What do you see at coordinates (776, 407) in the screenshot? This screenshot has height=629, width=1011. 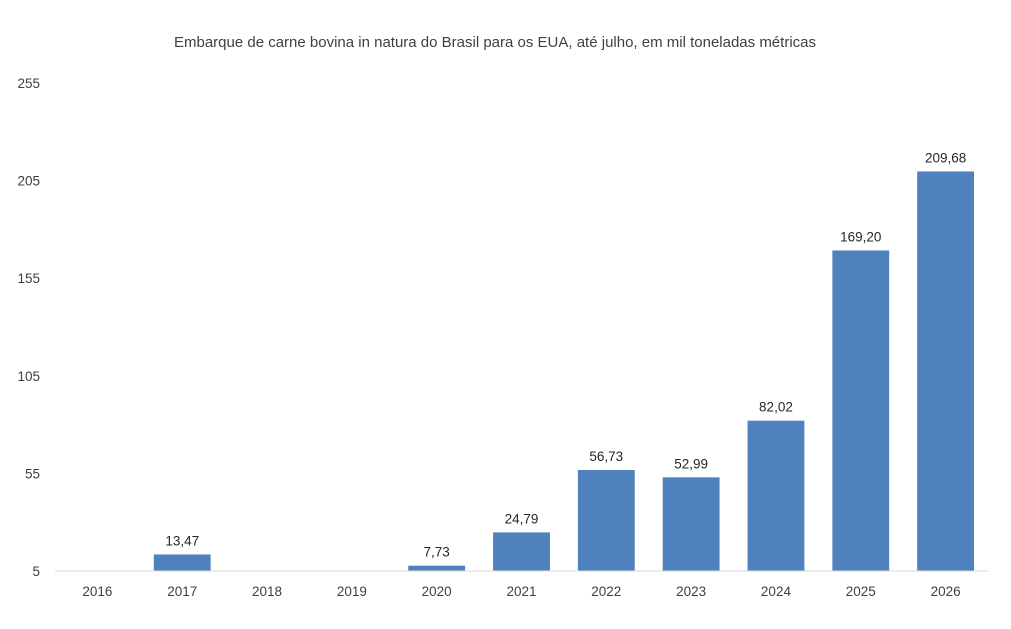 I see `data-label-2024: 82,02` at bounding box center [776, 407].